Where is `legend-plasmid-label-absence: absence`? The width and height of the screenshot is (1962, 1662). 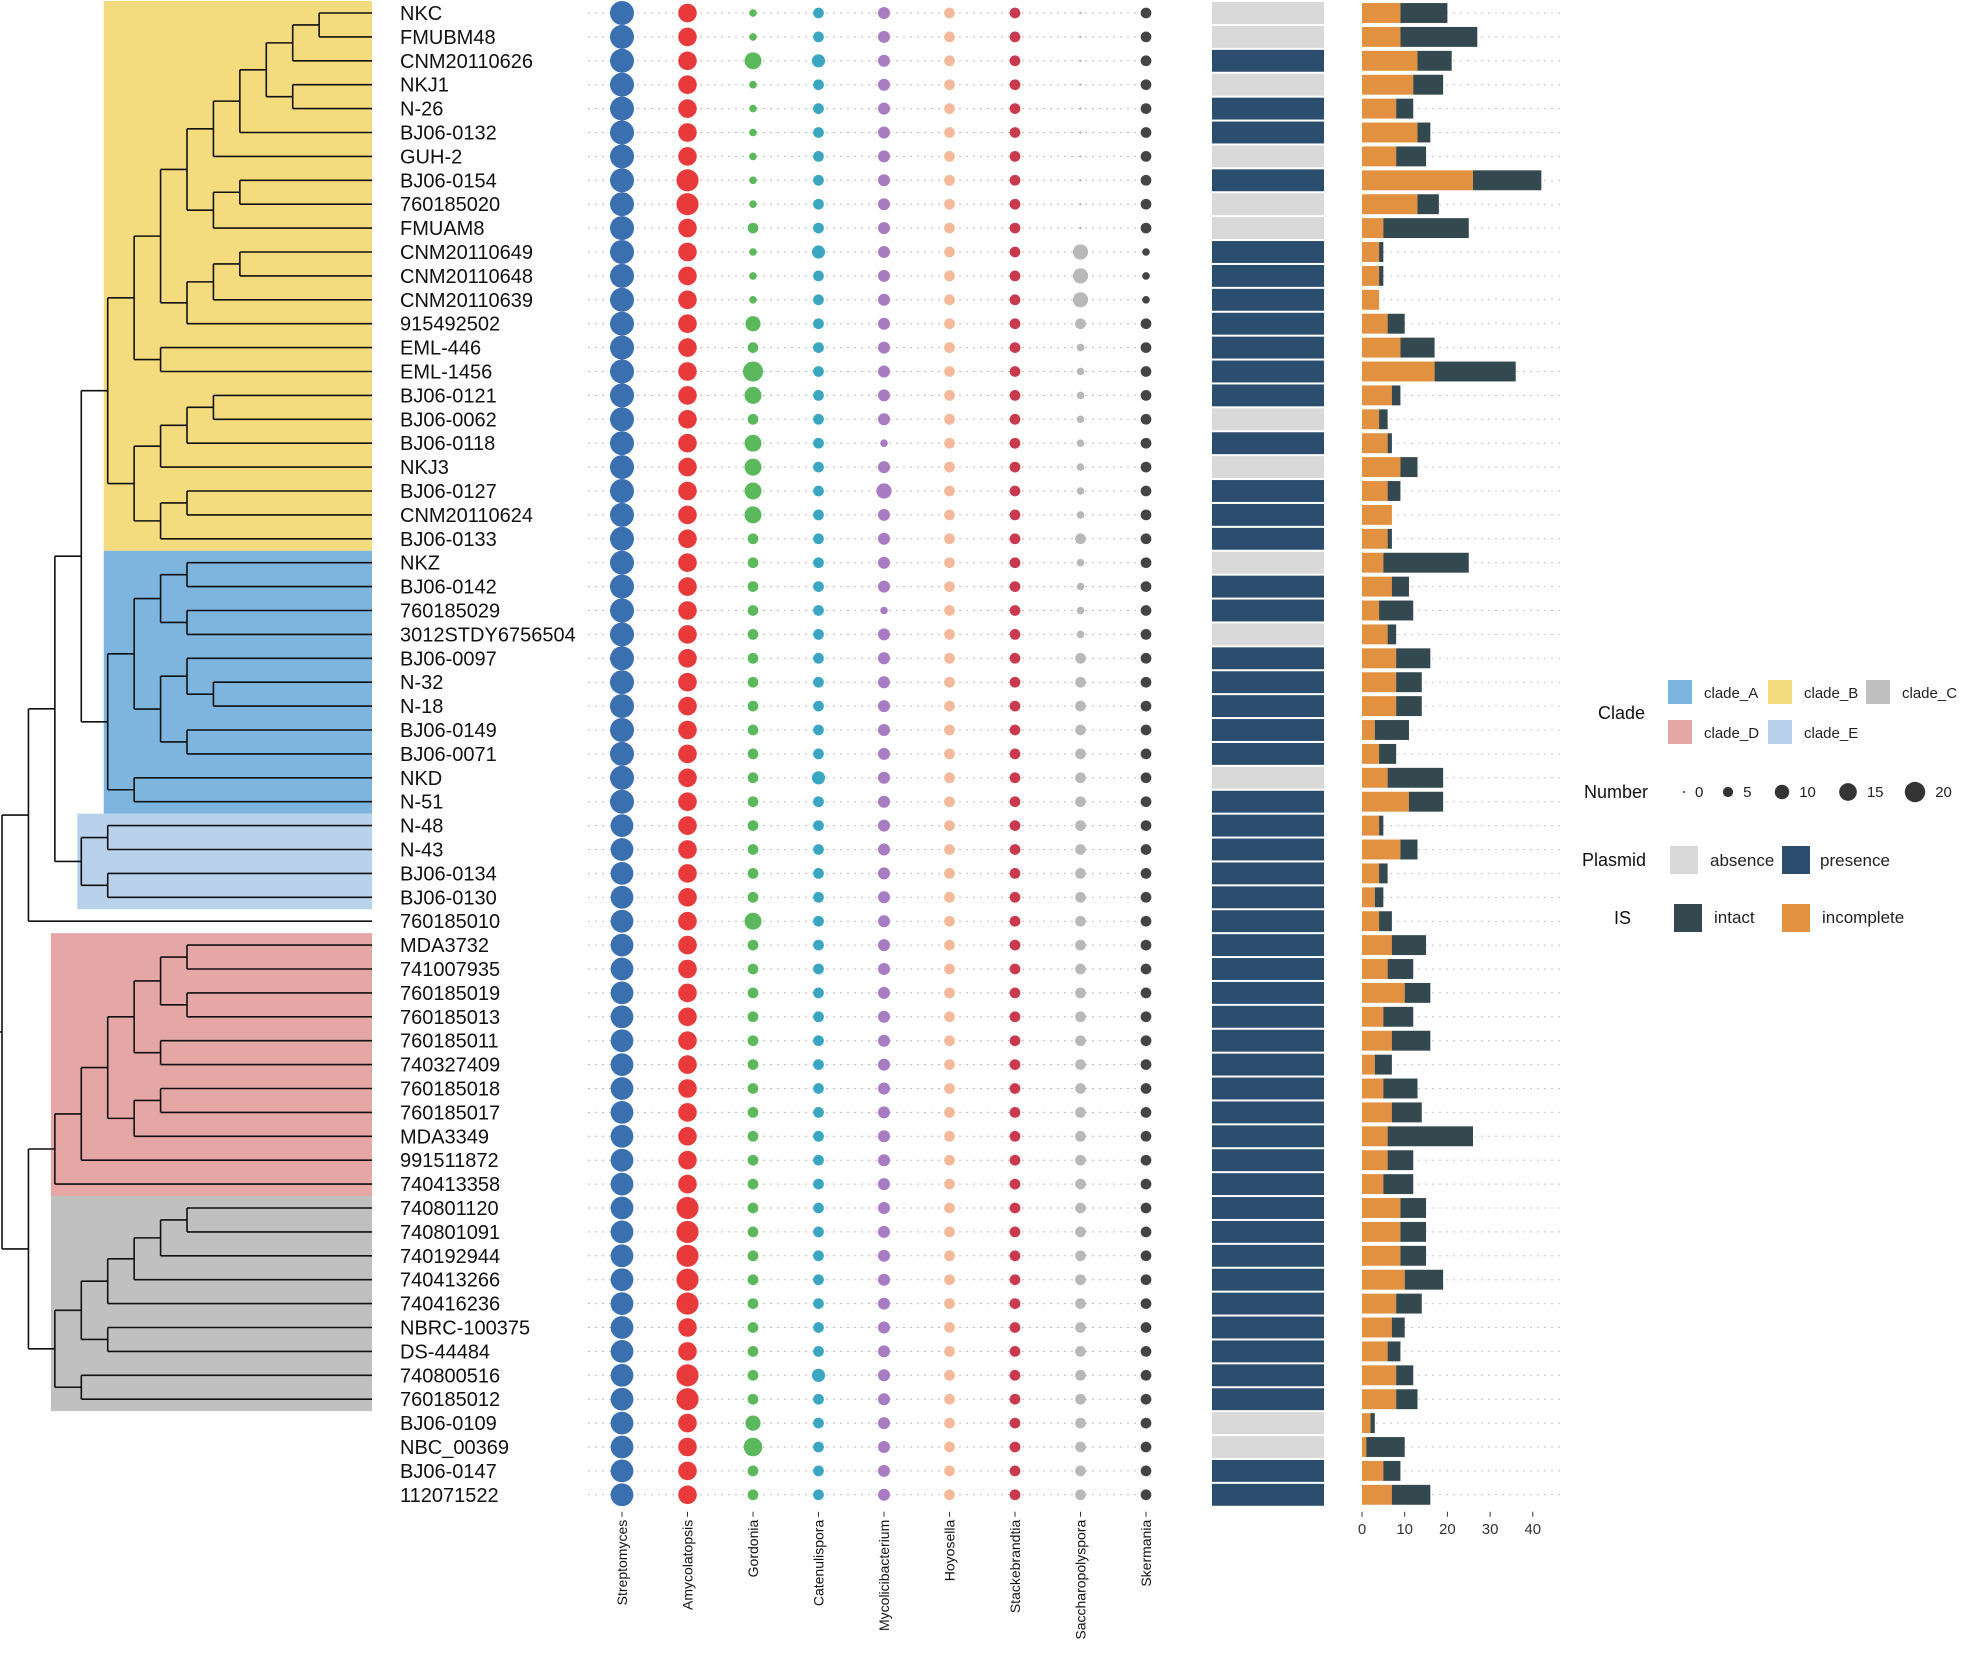
legend-plasmid-label-absence: absence is located at coordinates (1742, 860).